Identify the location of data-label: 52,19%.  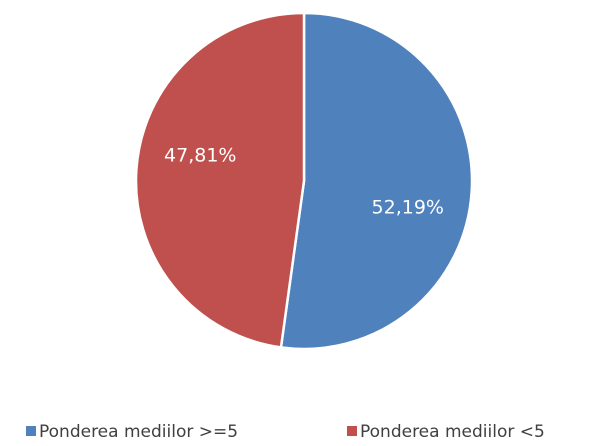
(408, 208).